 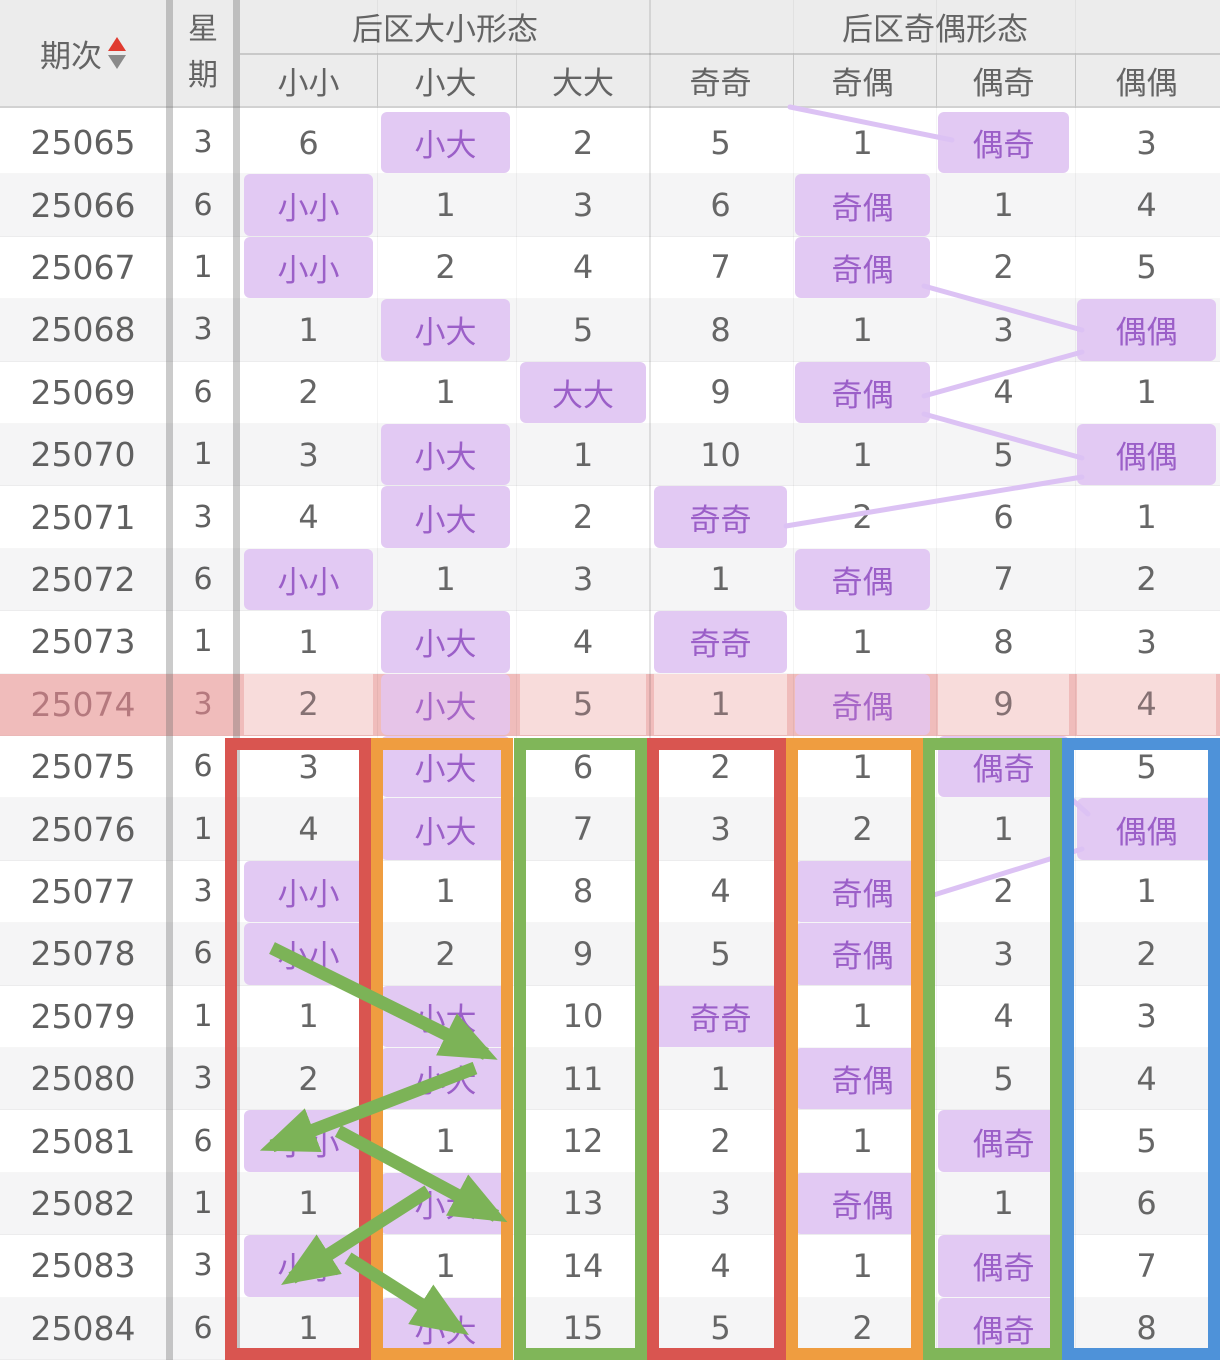 I want to click on subcolumn-header-2: 大大, so click(x=583, y=84).